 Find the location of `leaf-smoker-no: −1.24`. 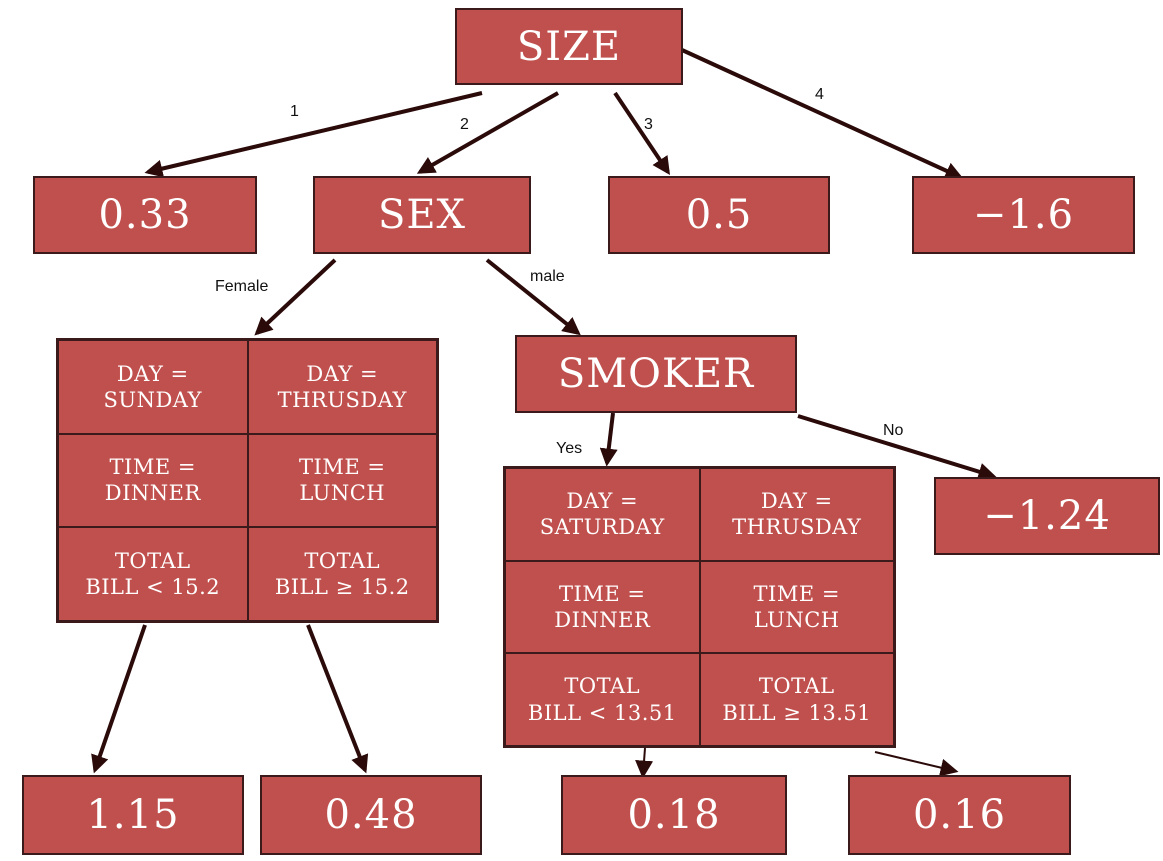

leaf-smoker-no: −1.24 is located at coordinates (1047, 516).